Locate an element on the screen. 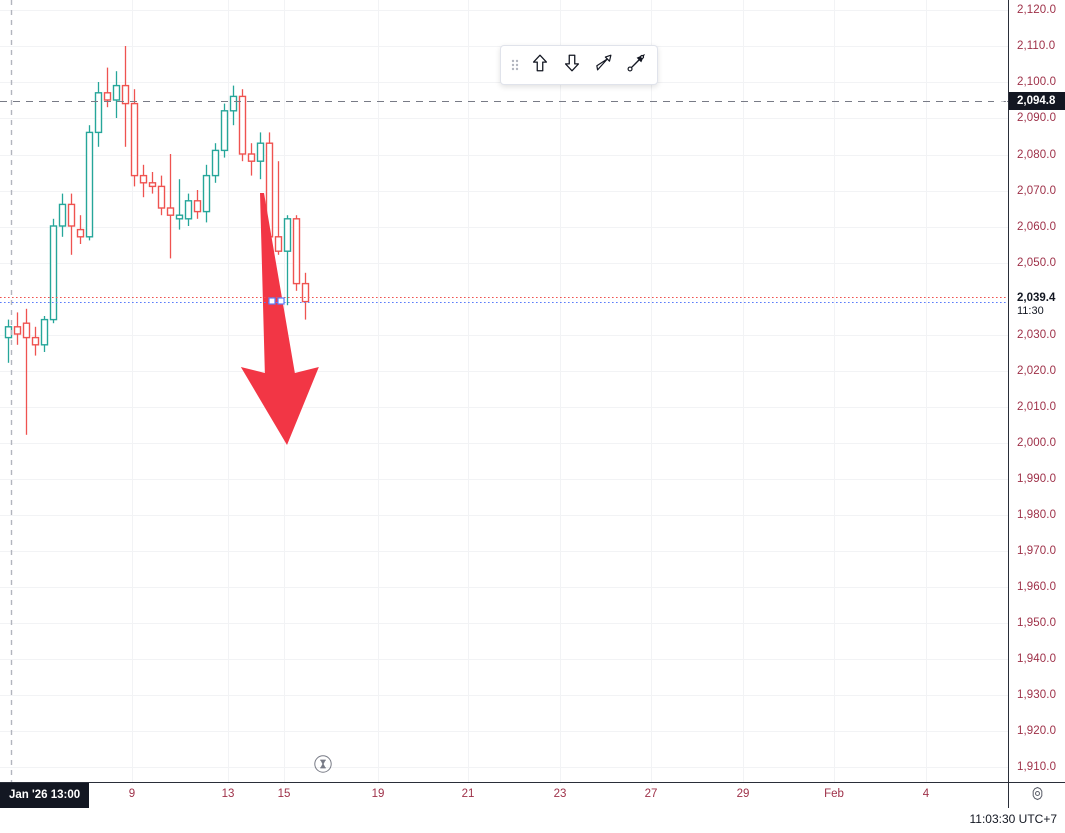 The width and height of the screenshot is (1065, 833). price-tick: 1,910.0 is located at coordinates (1037, 767).